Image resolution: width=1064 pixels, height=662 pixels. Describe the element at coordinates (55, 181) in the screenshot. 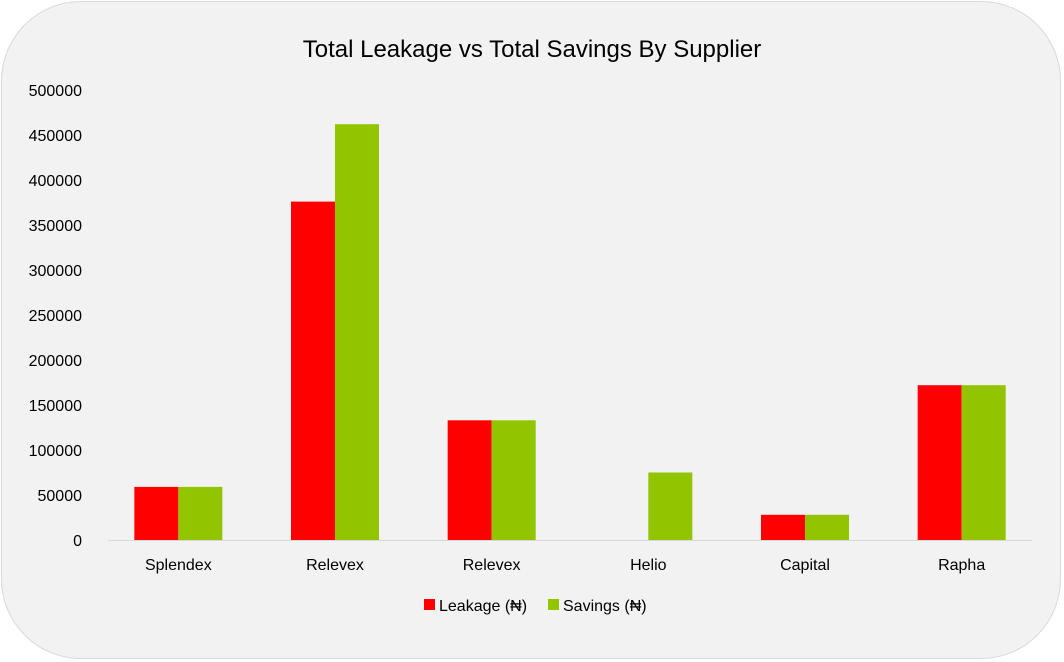

I see `y-tick-label: 400000` at that location.